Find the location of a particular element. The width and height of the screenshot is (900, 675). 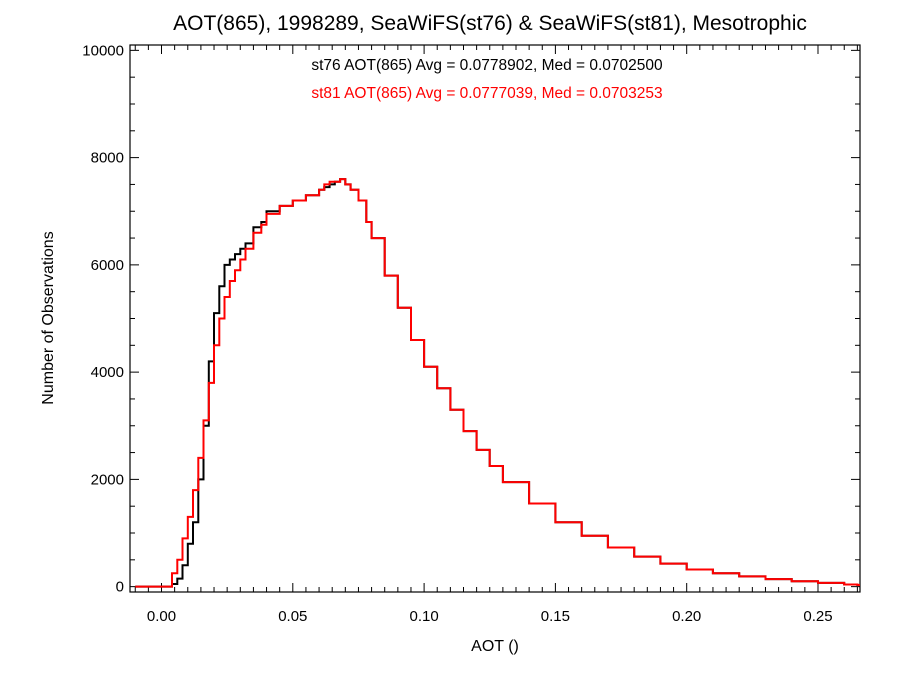

x-tick-label: 0.10 is located at coordinates (423, 616).